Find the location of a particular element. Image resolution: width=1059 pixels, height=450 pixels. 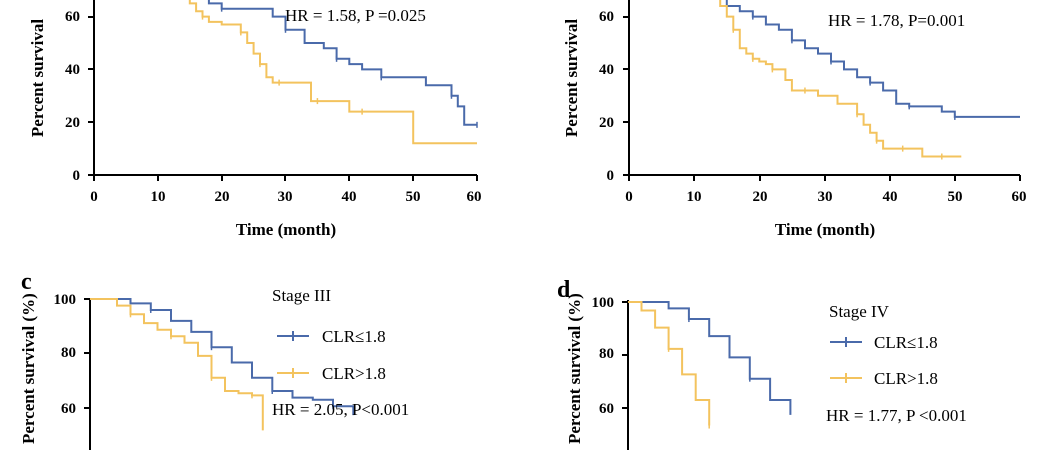

panel-a-ytick: 20 is located at coordinates (72, 123).